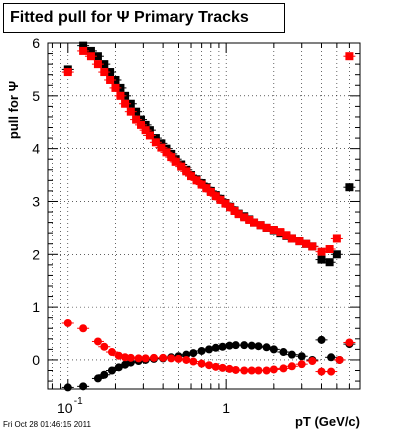 This screenshot has width=400, height=433. I want to click on x-axis-label: pT (GeV/c), so click(327, 421).